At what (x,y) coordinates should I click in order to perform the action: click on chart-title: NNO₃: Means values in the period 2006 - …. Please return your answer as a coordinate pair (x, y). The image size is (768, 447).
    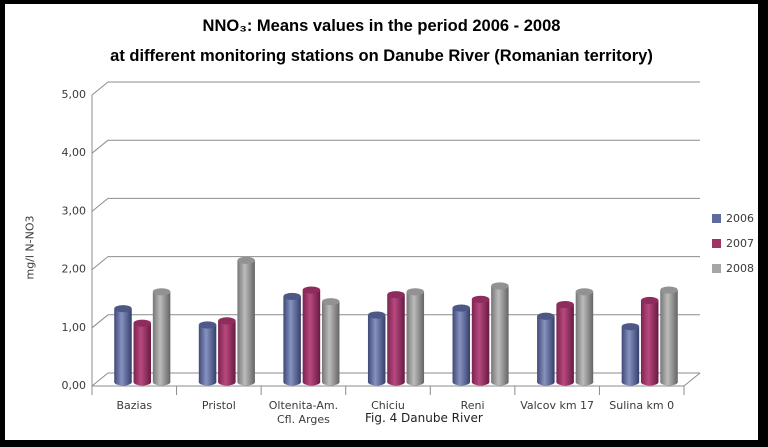
    Looking at the image, I should click on (381, 41).